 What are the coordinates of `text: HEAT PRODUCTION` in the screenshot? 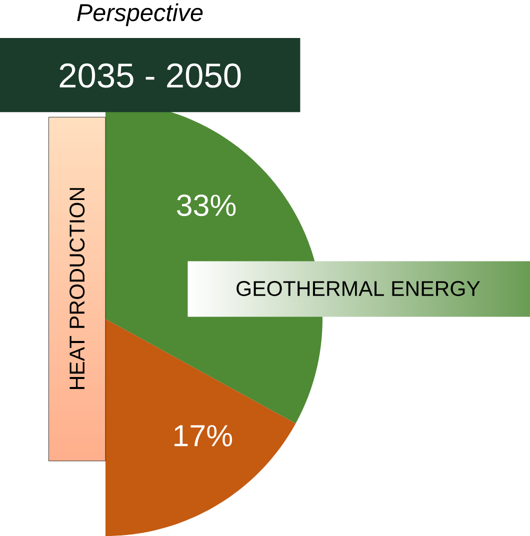 It's located at (76, 288).